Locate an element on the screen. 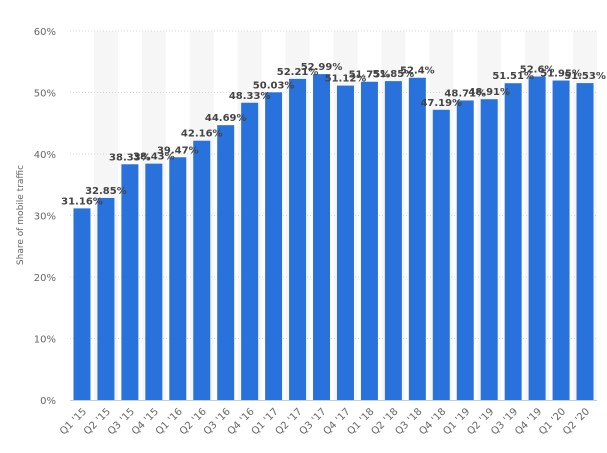 The width and height of the screenshot is (607, 453). y-tick-label: 30% is located at coordinates (45, 217).